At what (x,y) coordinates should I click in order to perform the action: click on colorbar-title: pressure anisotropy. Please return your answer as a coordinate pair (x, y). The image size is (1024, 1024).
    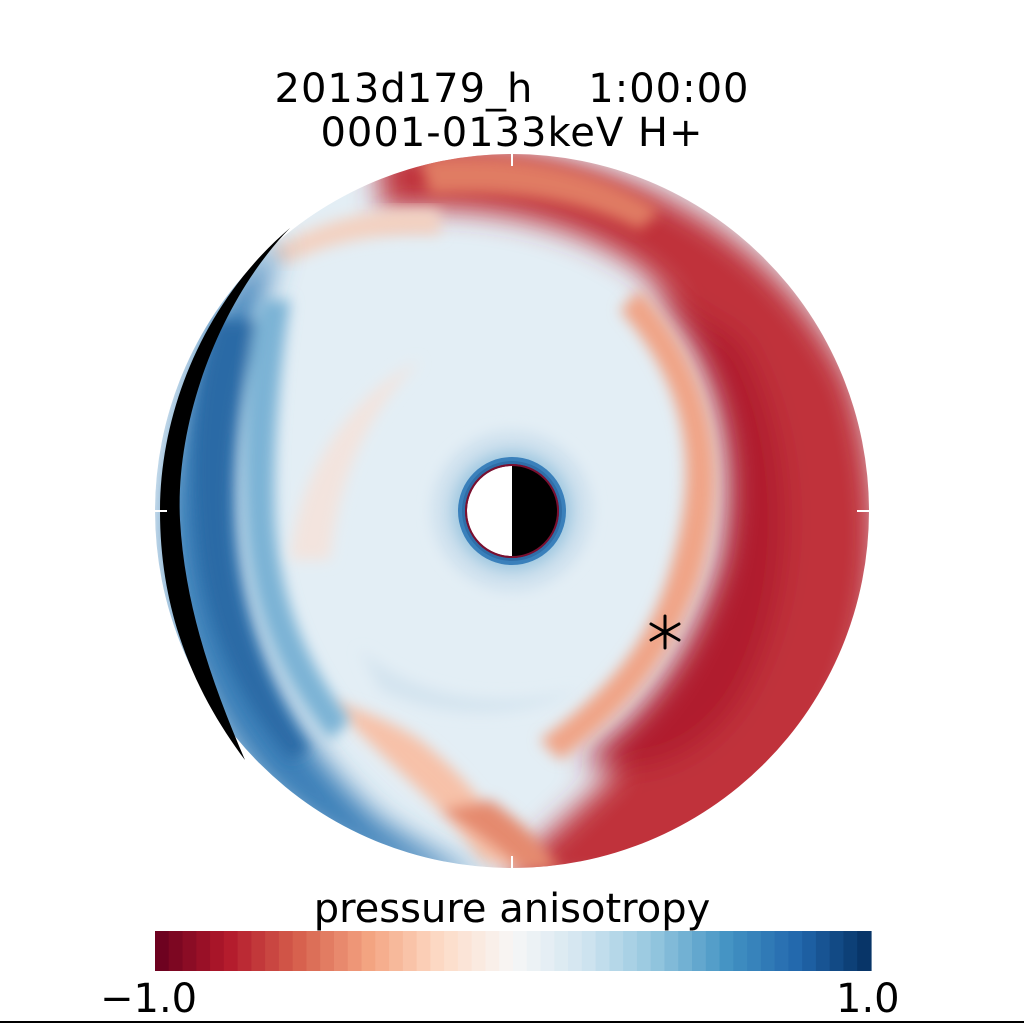
    Looking at the image, I should click on (512, 909).